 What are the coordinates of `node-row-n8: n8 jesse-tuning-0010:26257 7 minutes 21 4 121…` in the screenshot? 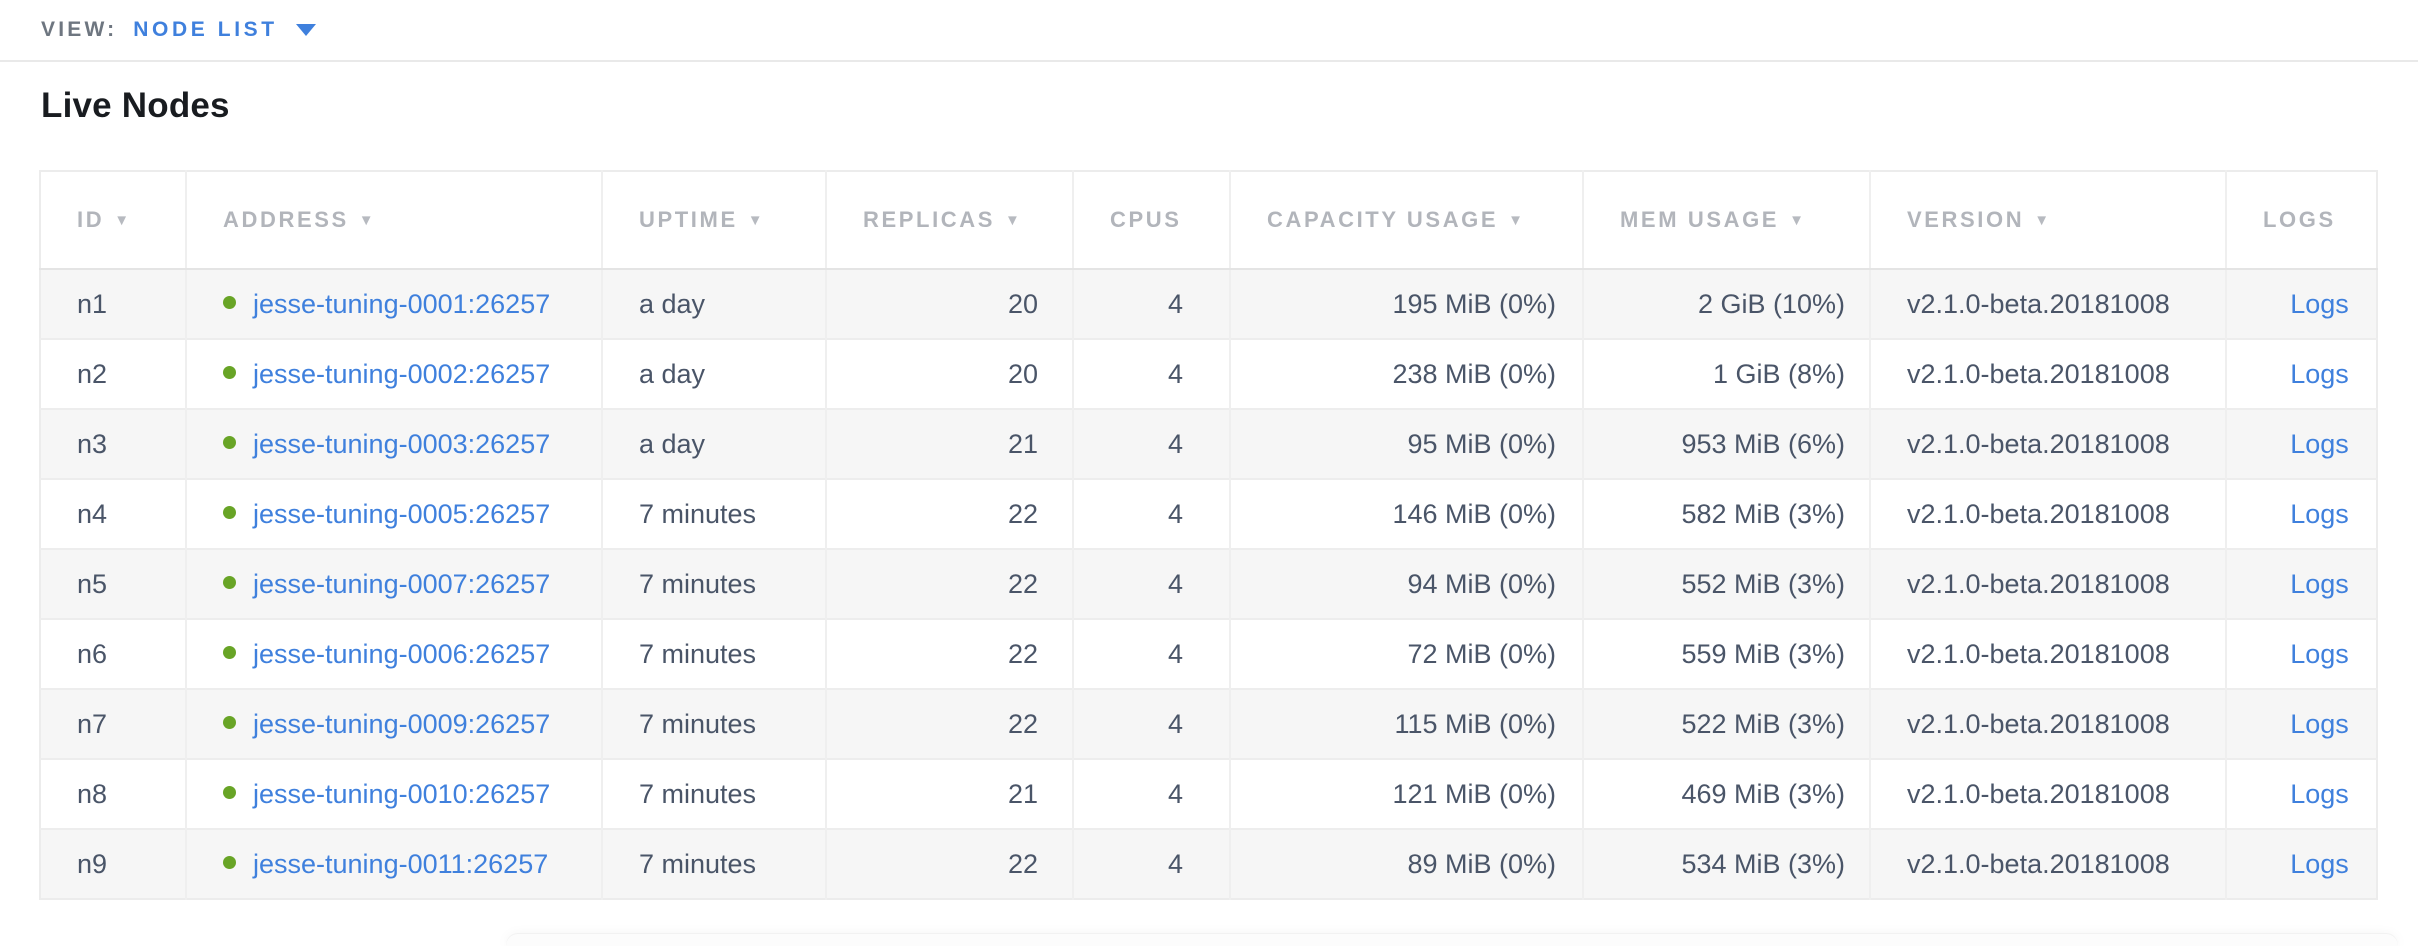 It's located at (1208, 793).